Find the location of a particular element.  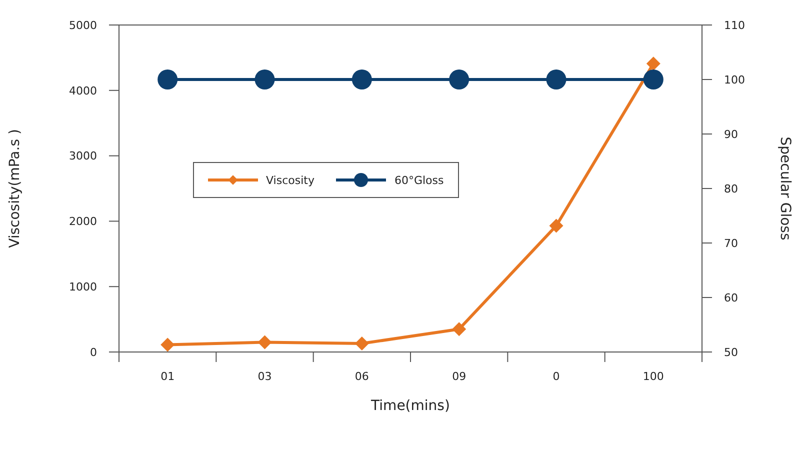

y-tick-label: 1000 is located at coordinates (83, 287).